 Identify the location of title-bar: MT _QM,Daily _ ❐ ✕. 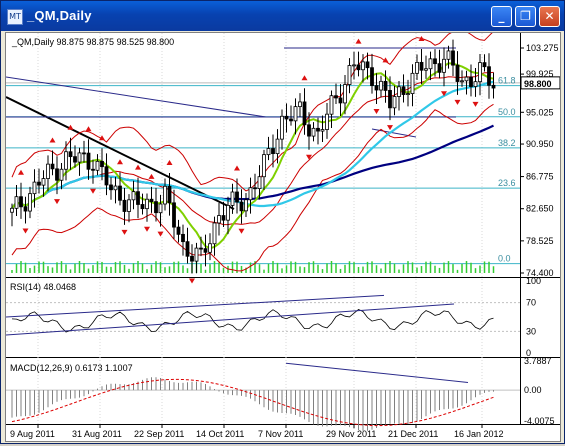
(282, 16).